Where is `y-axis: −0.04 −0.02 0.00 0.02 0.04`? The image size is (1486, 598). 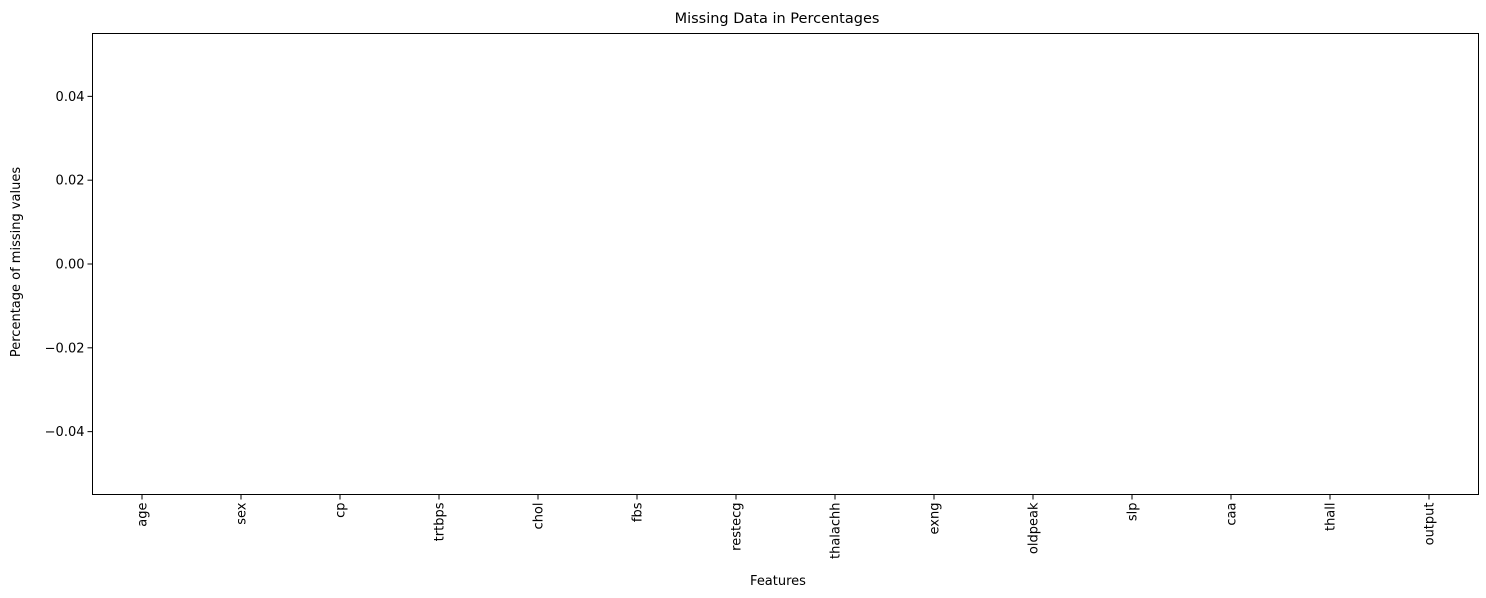 y-axis: −0.04 −0.02 0.00 0.02 0.04 is located at coordinates (69, 265).